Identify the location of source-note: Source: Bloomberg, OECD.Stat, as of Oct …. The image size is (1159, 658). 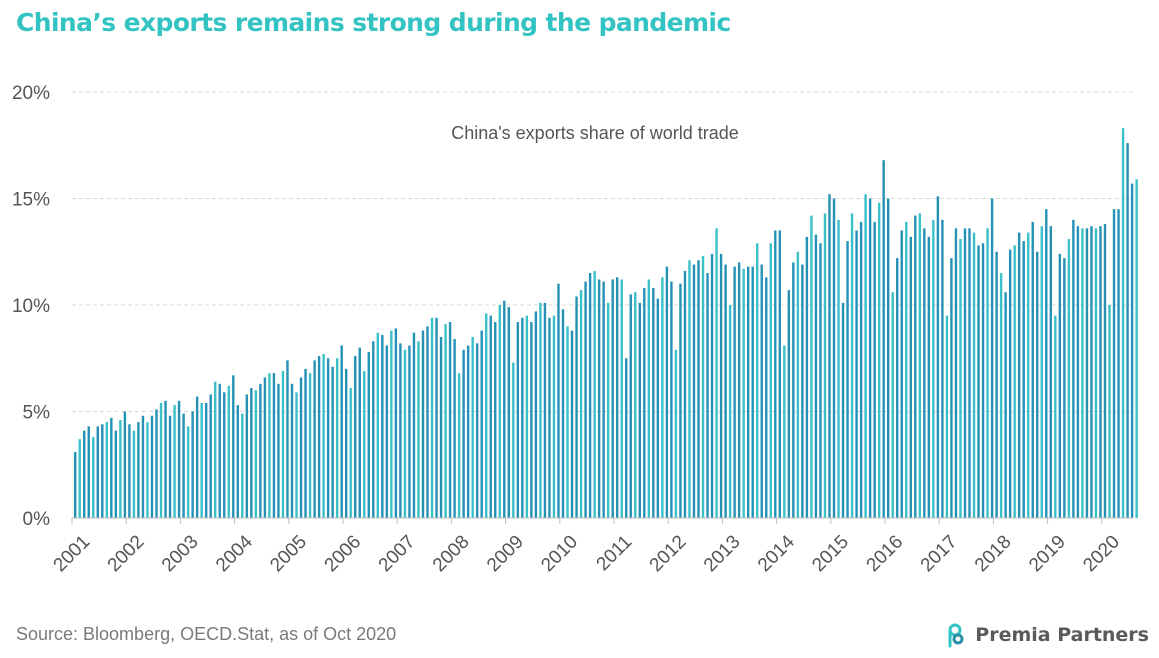
(206, 634).